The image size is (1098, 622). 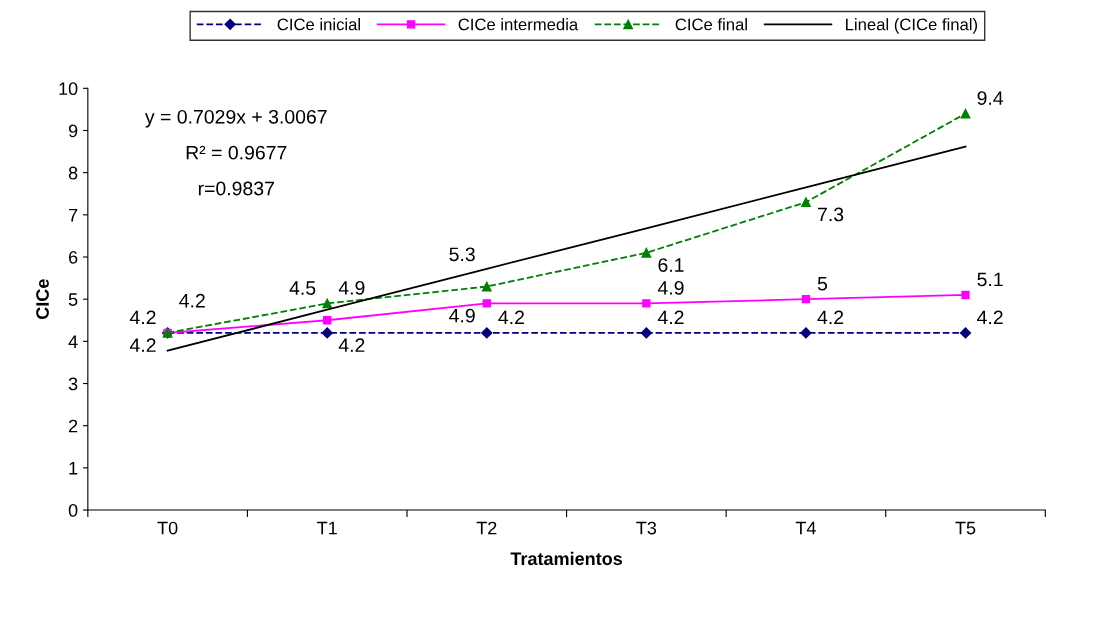 I want to click on data-label: 7.3, so click(x=831, y=214).